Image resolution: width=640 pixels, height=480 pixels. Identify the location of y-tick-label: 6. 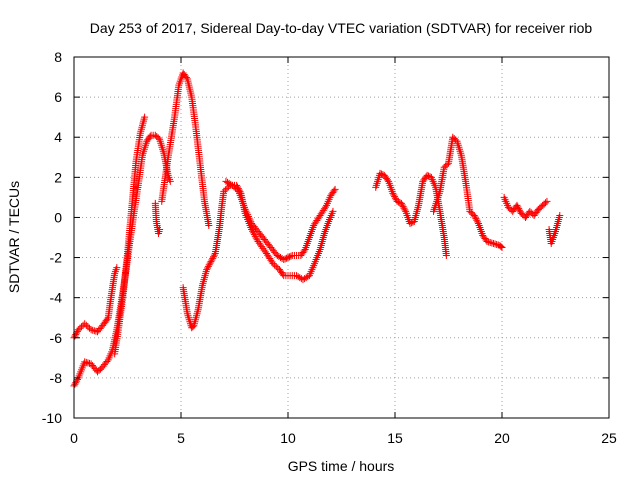
(58, 97).